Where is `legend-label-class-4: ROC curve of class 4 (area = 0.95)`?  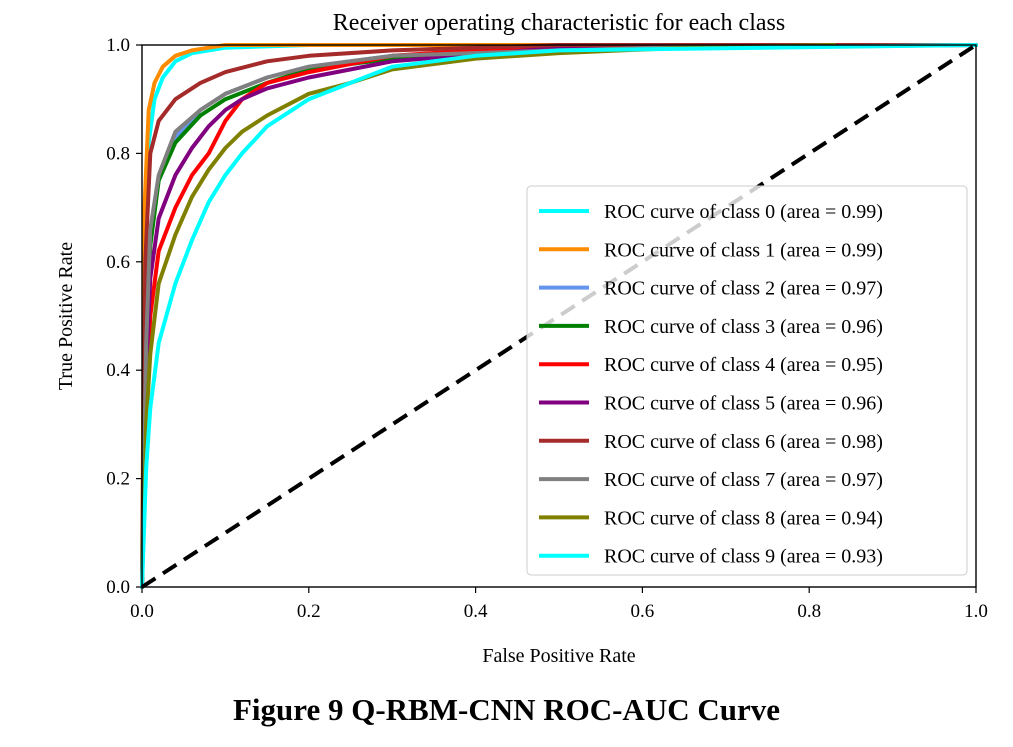
legend-label-class-4: ROC curve of class 4 (area = 0.95) is located at coordinates (743, 365).